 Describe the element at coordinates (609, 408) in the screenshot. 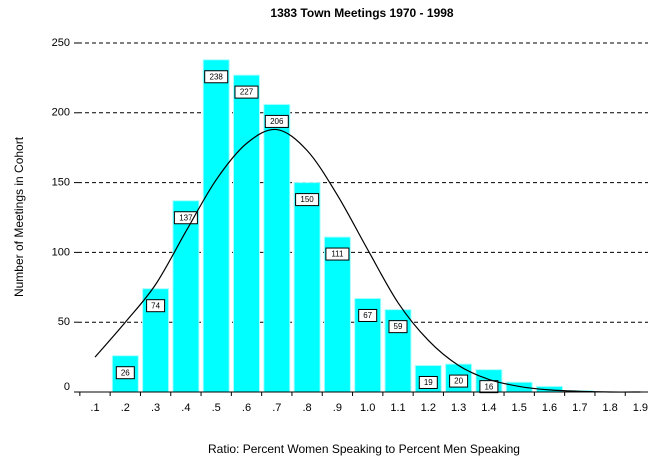

I see `x-tick-label: 1.8` at that location.